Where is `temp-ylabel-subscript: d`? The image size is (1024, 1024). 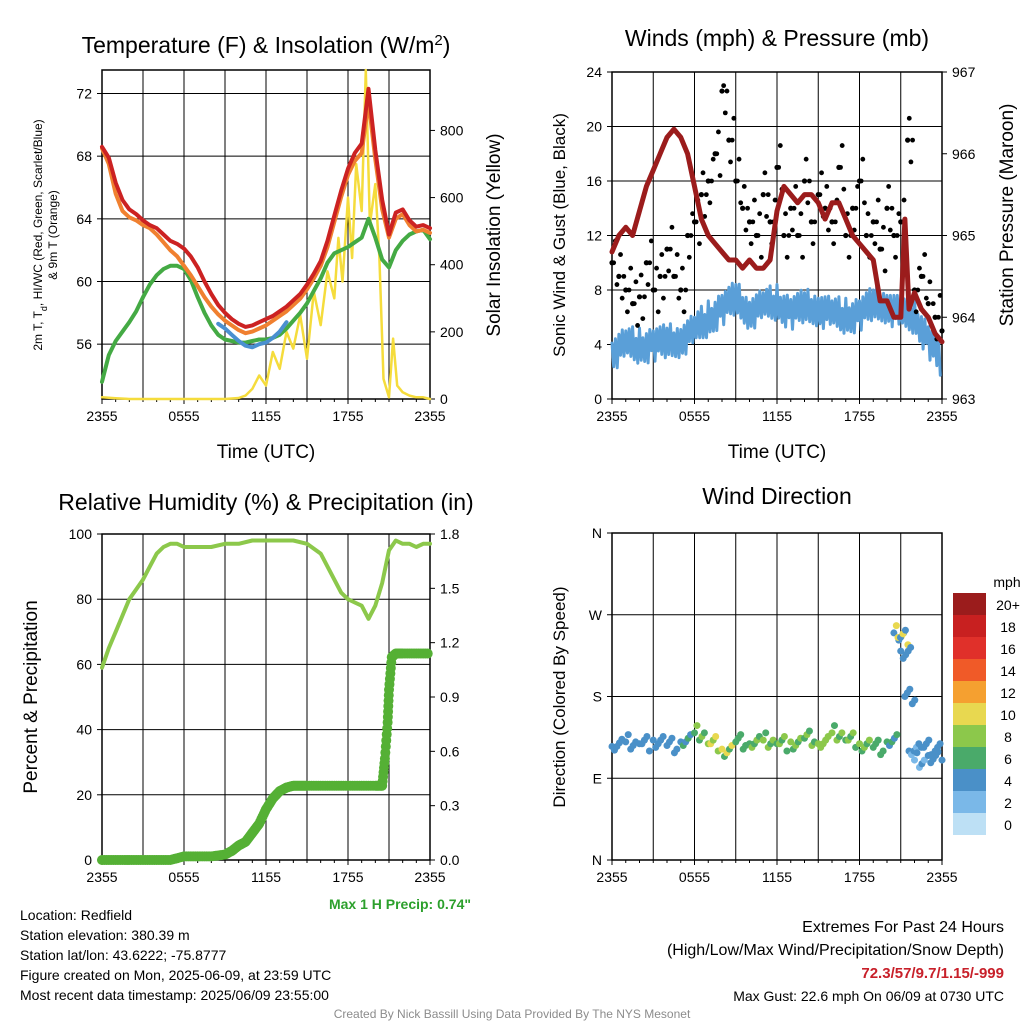
temp-ylabel-subscript: d is located at coordinates (44, 308).